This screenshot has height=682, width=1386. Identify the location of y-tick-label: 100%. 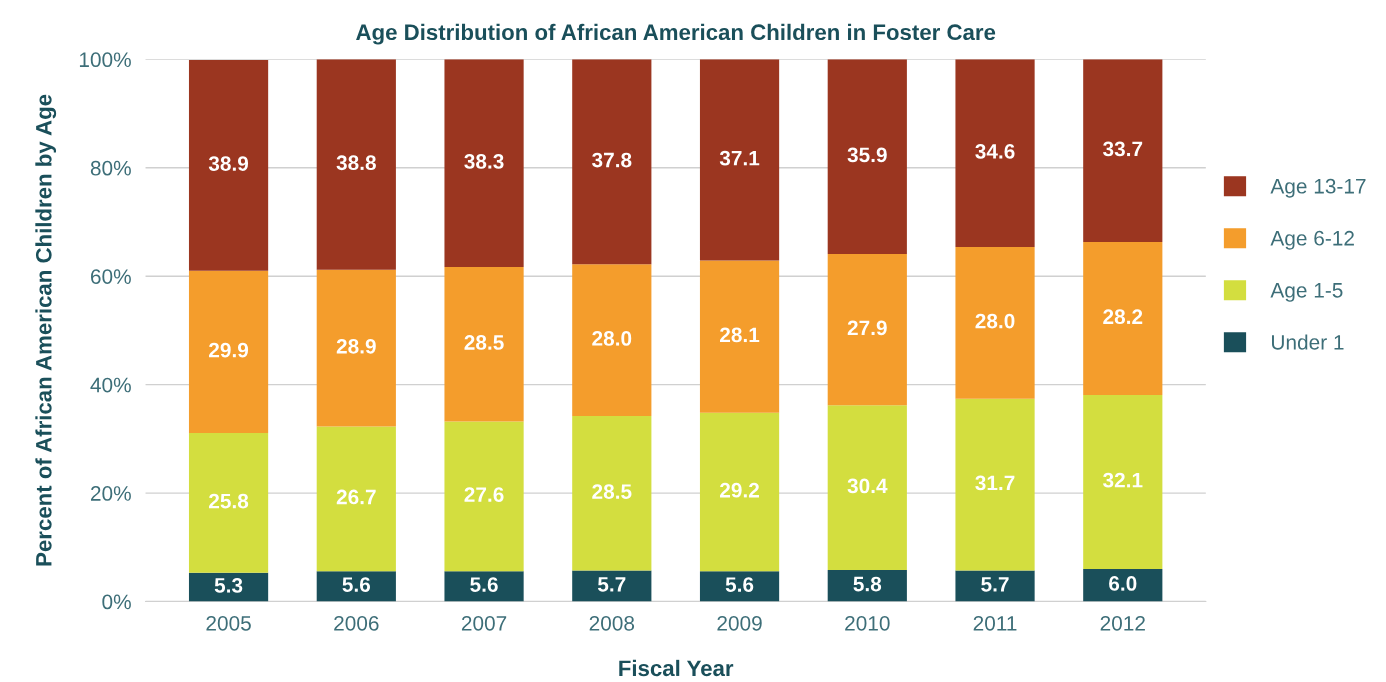
(105, 60).